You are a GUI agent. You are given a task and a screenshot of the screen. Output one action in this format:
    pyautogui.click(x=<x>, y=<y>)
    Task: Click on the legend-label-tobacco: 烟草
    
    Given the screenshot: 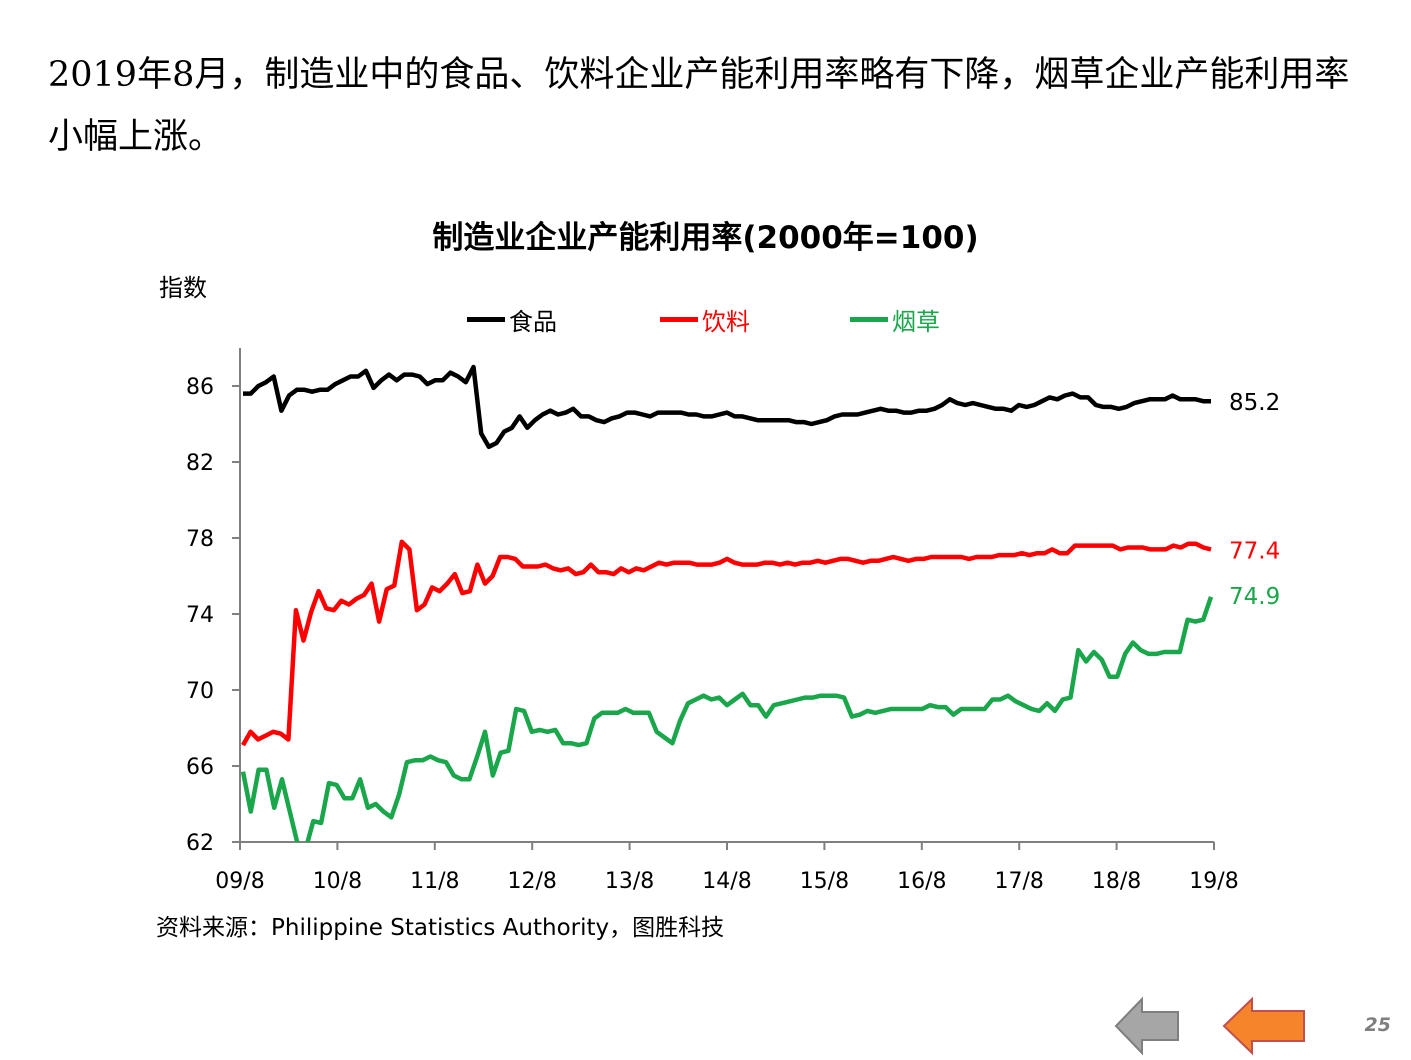 What is the action you would take?
    pyautogui.click(x=916, y=322)
    